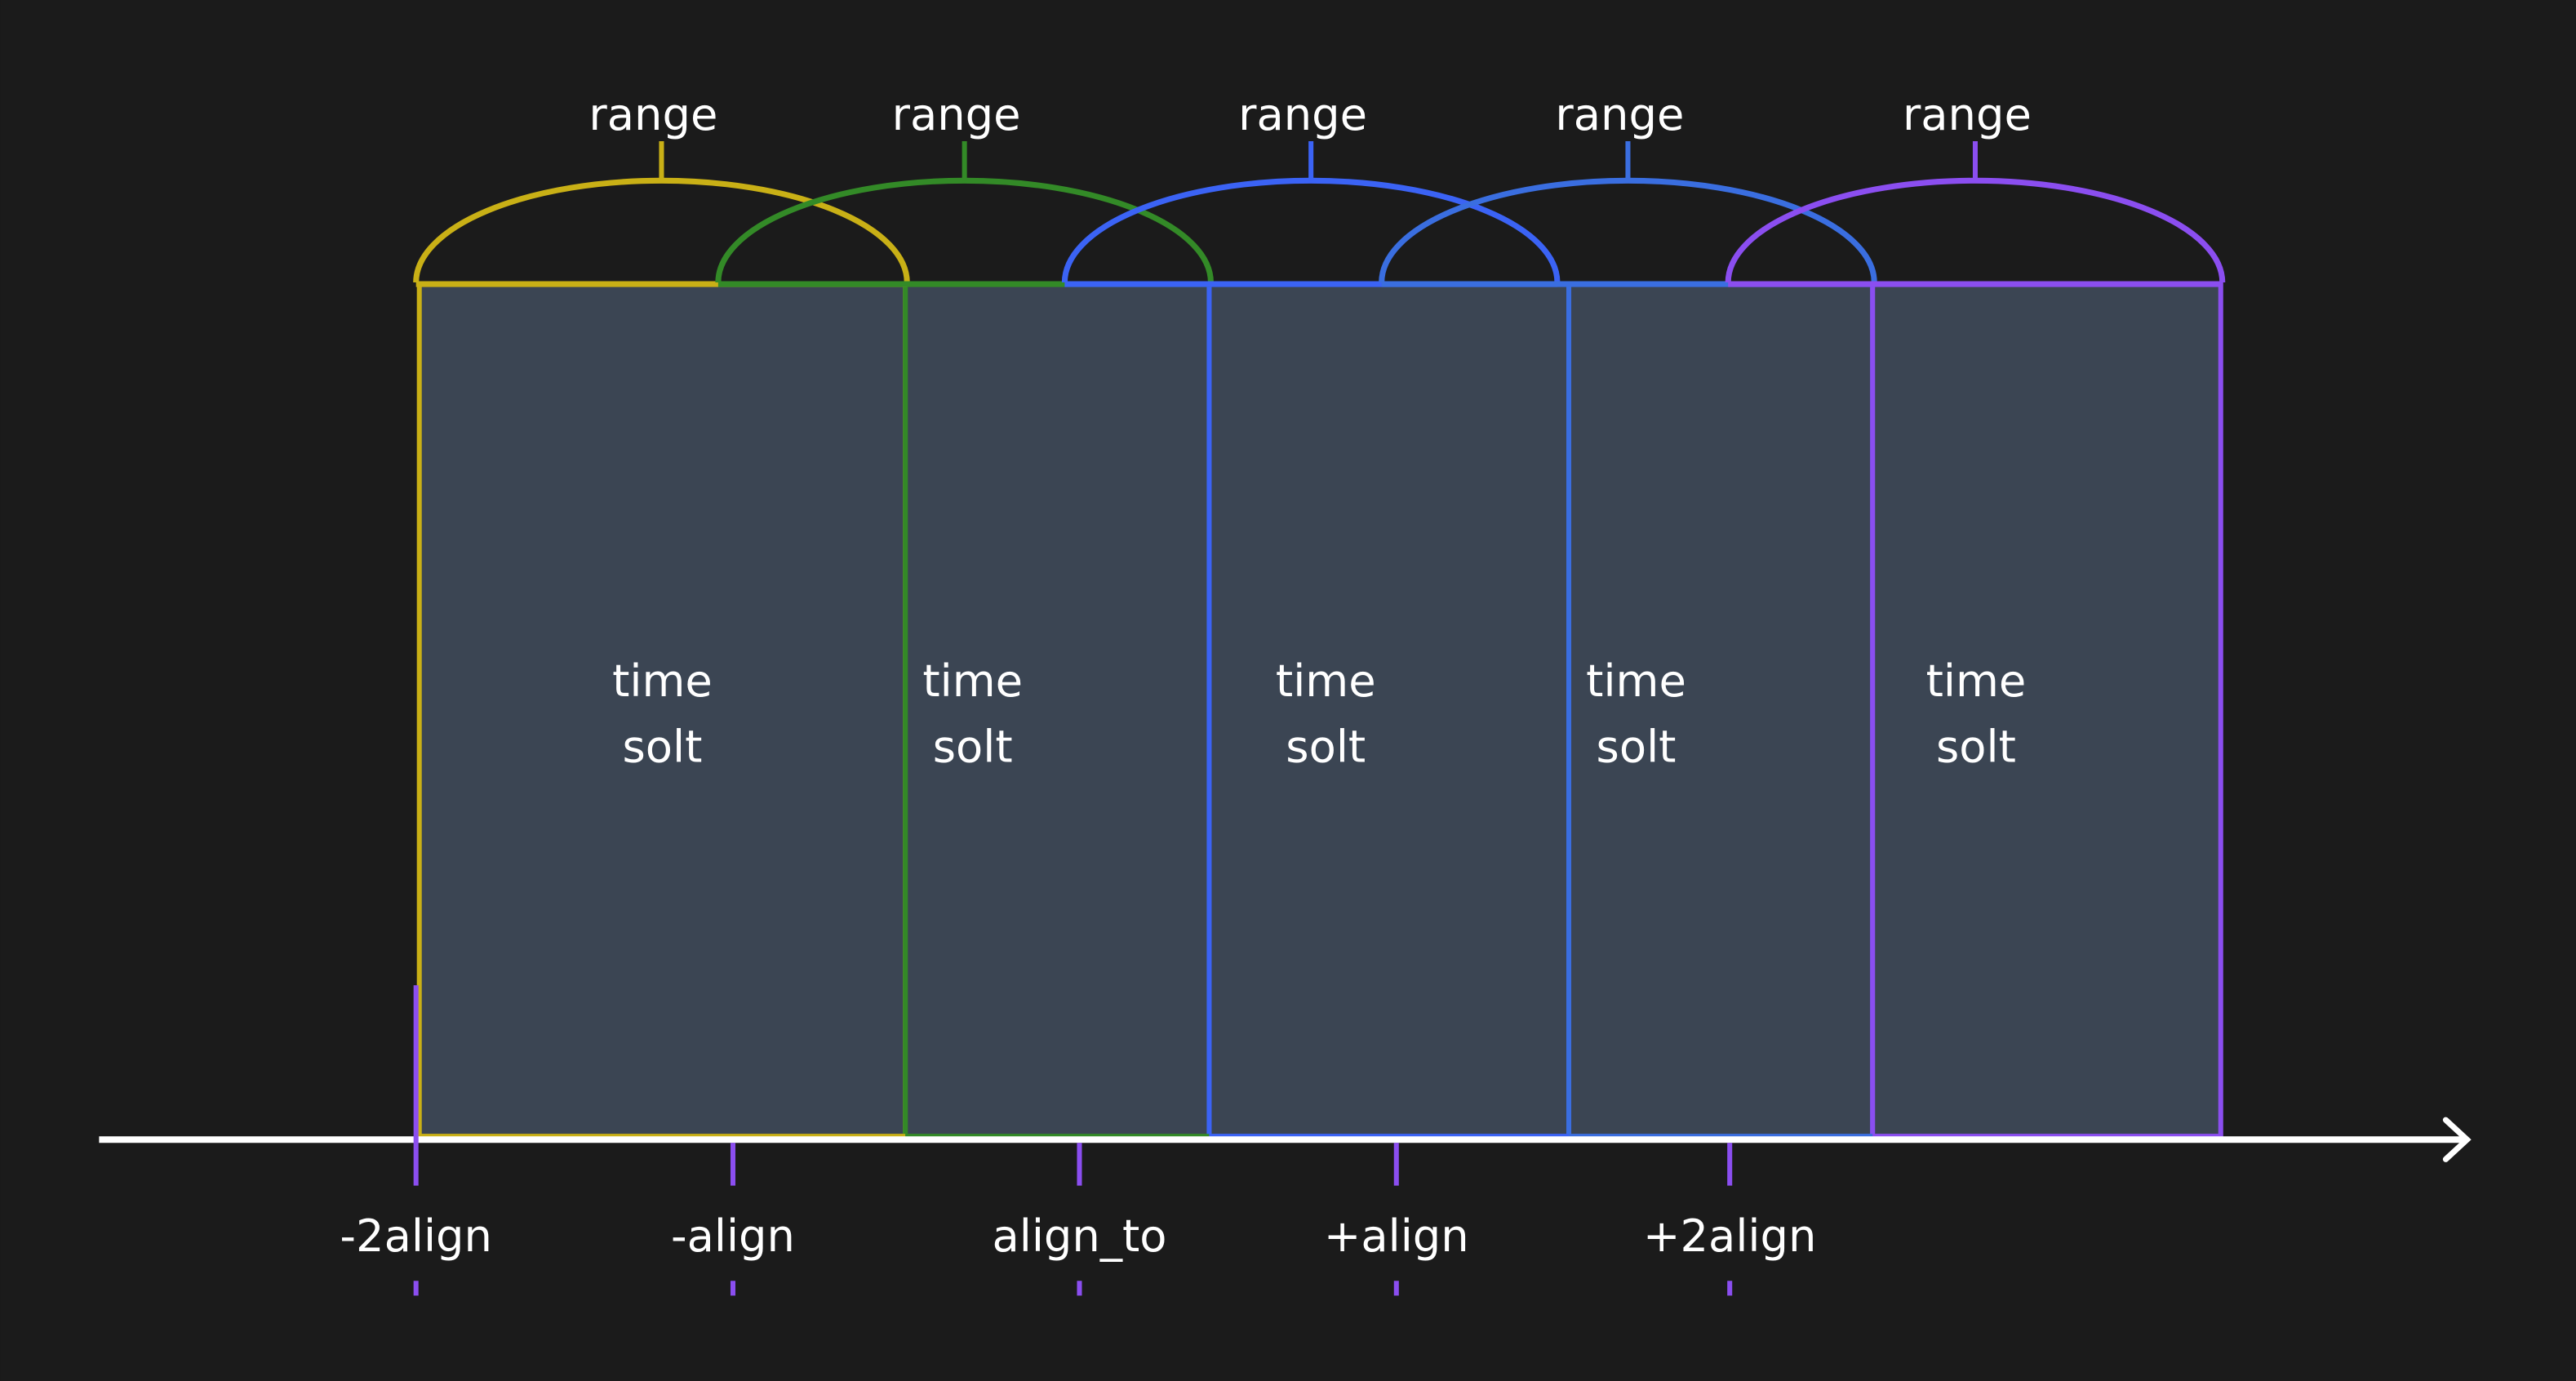  What do you see at coordinates (1396, 1236) in the screenshot?
I see `tick-label: +align` at bounding box center [1396, 1236].